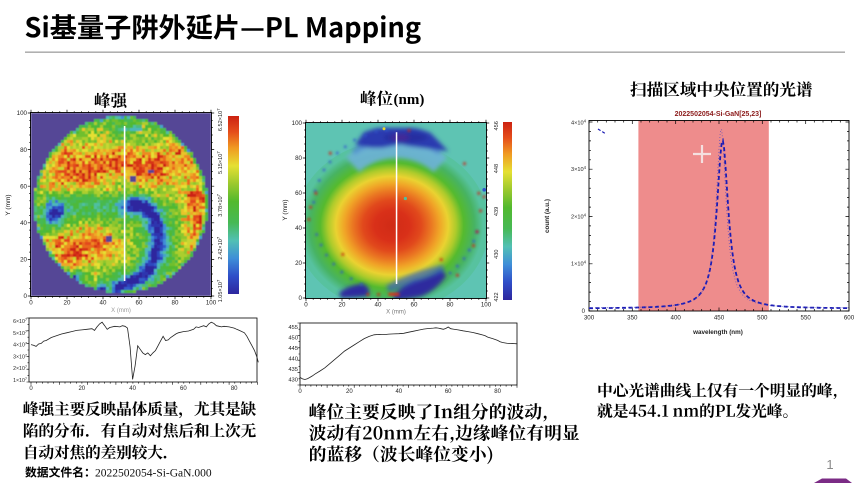  Describe the element at coordinates (220, 247) in the screenshot. I see `svg-text: 2.42×107` at that location.